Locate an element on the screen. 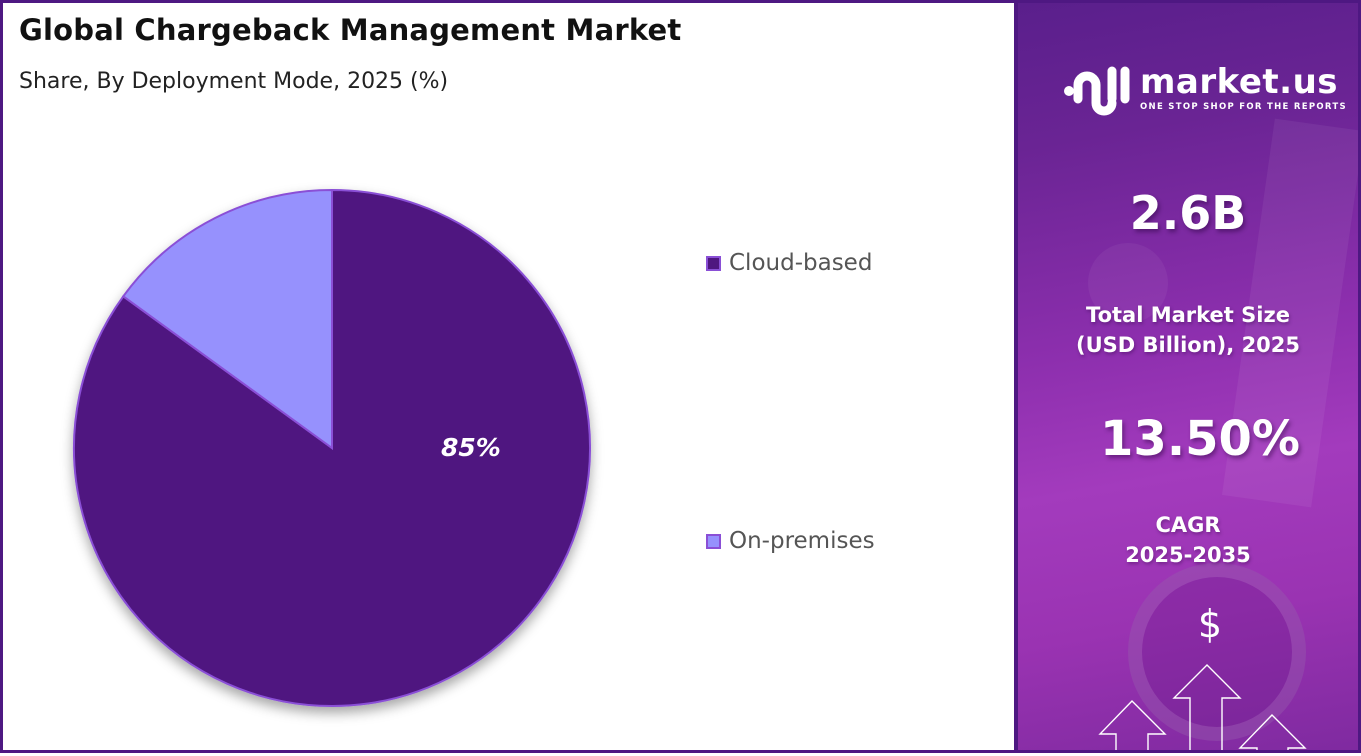 This screenshot has width=1361, height=756. chart-title: Global Chargeback Management Market is located at coordinates (350, 30).